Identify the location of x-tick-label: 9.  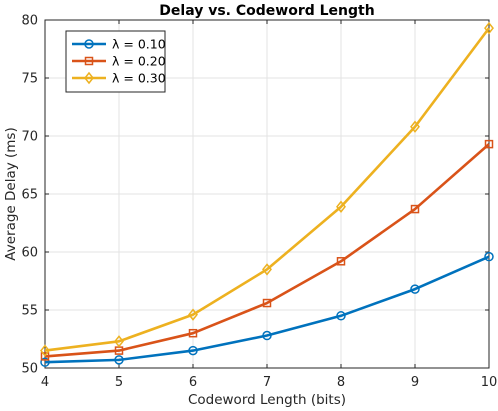
(415, 382).